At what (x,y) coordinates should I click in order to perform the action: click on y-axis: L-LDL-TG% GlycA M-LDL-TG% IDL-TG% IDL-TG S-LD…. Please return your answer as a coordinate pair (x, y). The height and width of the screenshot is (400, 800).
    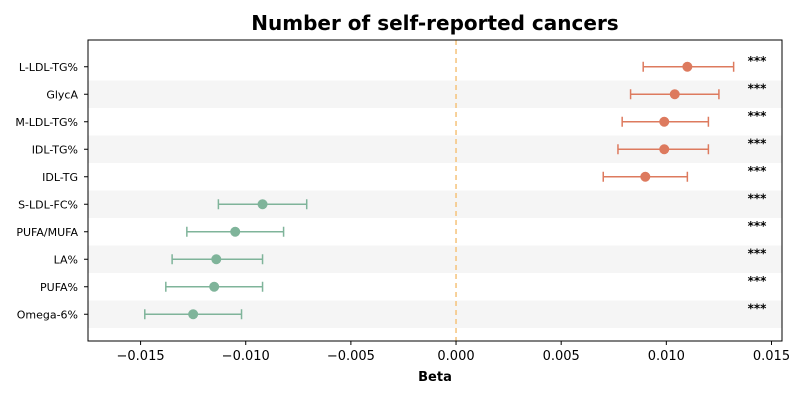
    Looking at the image, I should click on (51, 191).